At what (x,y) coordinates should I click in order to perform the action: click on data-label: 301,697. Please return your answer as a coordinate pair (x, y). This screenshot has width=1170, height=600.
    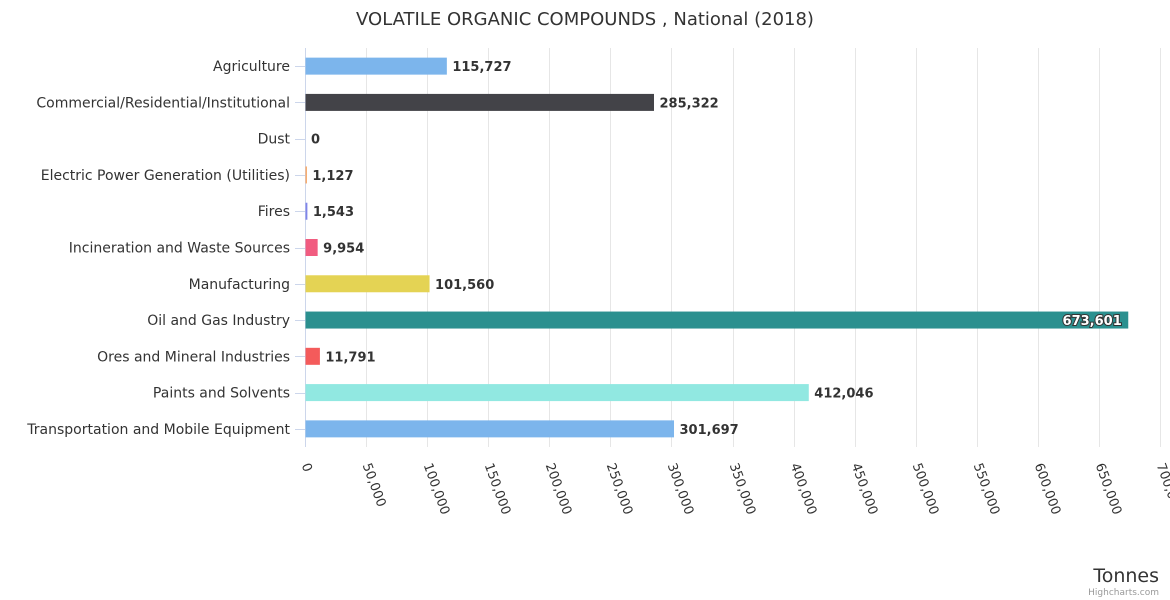
    Looking at the image, I should click on (709, 430).